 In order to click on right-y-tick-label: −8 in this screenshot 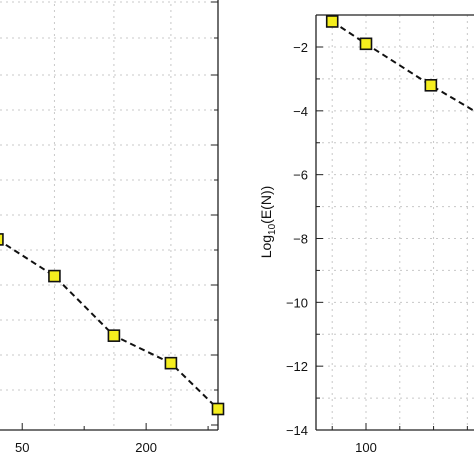, I will do `click(300, 239)`.